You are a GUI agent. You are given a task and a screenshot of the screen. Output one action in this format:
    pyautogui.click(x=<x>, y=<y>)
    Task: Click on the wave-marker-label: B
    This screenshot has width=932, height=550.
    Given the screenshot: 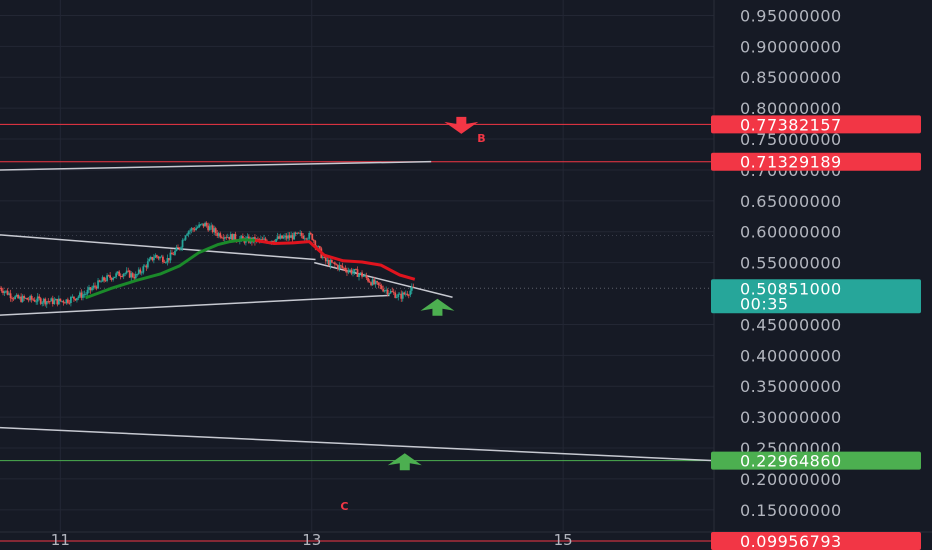 What is the action you would take?
    pyautogui.click(x=481, y=138)
    